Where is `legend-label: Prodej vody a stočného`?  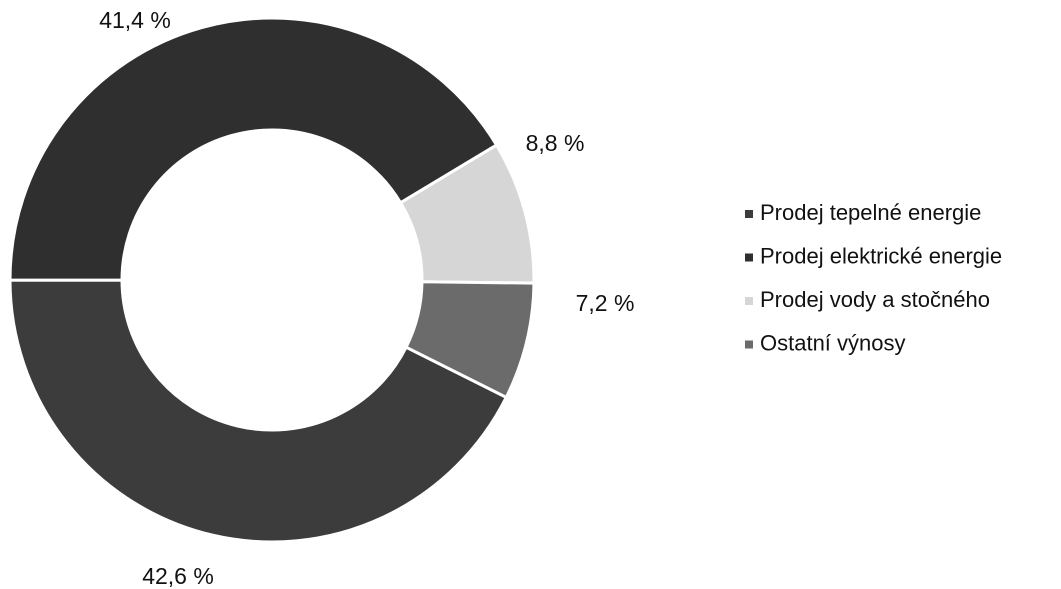 legend-label: Prodej vody a stočného is located at coordinates (875, 299).